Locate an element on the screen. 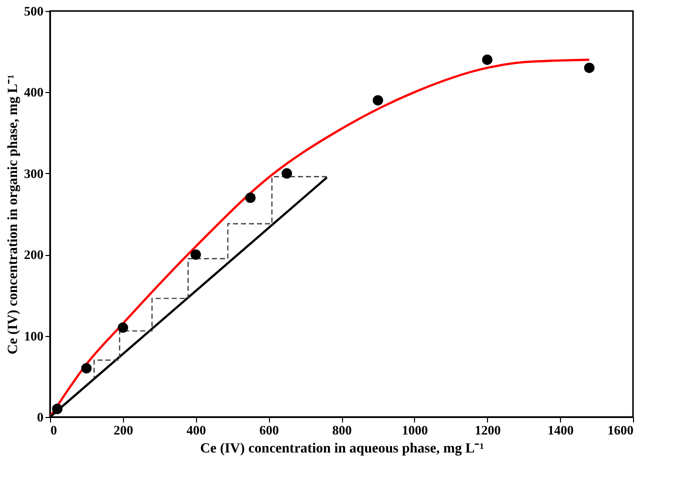 The width and height of the screenshot is (691, 490). x-tick-label: 600 is located at coordinates (269, 430).